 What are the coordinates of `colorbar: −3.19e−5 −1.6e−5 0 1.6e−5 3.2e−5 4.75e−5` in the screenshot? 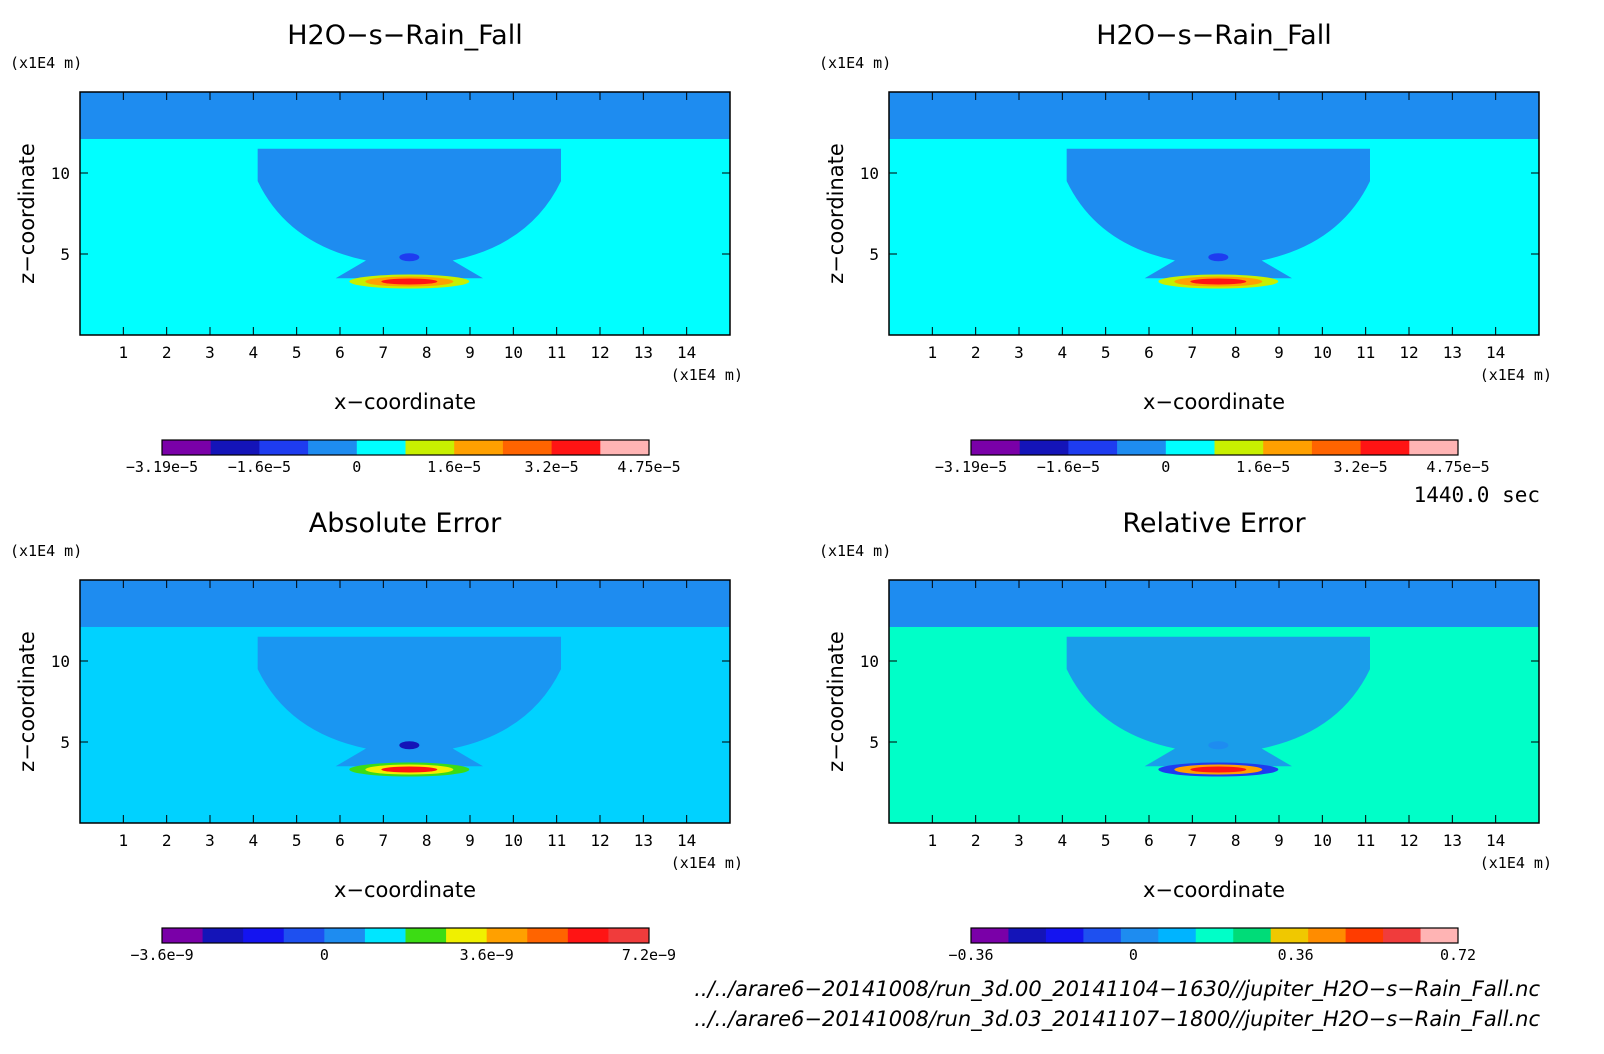 It's located at (1212, 457).